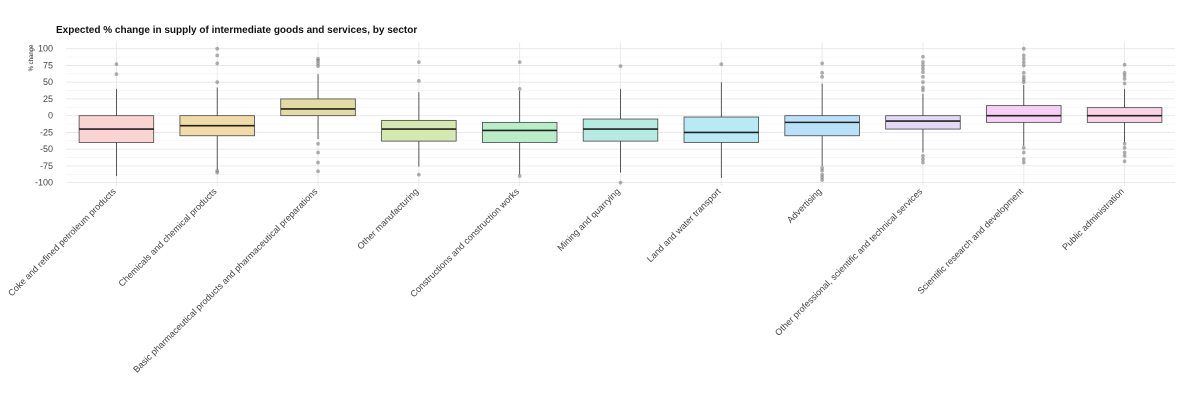  I want to click on y-tick-label: 100, so click(45, 49).